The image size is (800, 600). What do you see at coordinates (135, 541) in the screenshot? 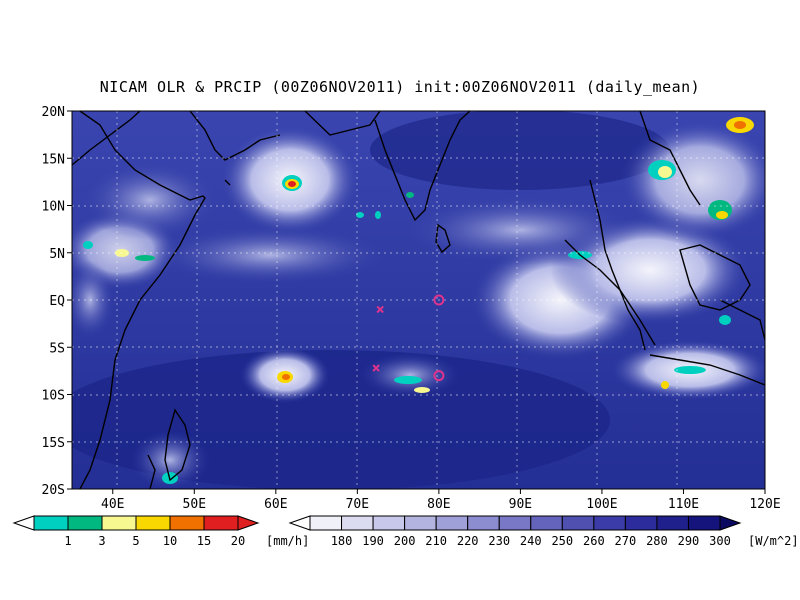
I see `colorbar-label: 5` at bounding box center [135, 541].